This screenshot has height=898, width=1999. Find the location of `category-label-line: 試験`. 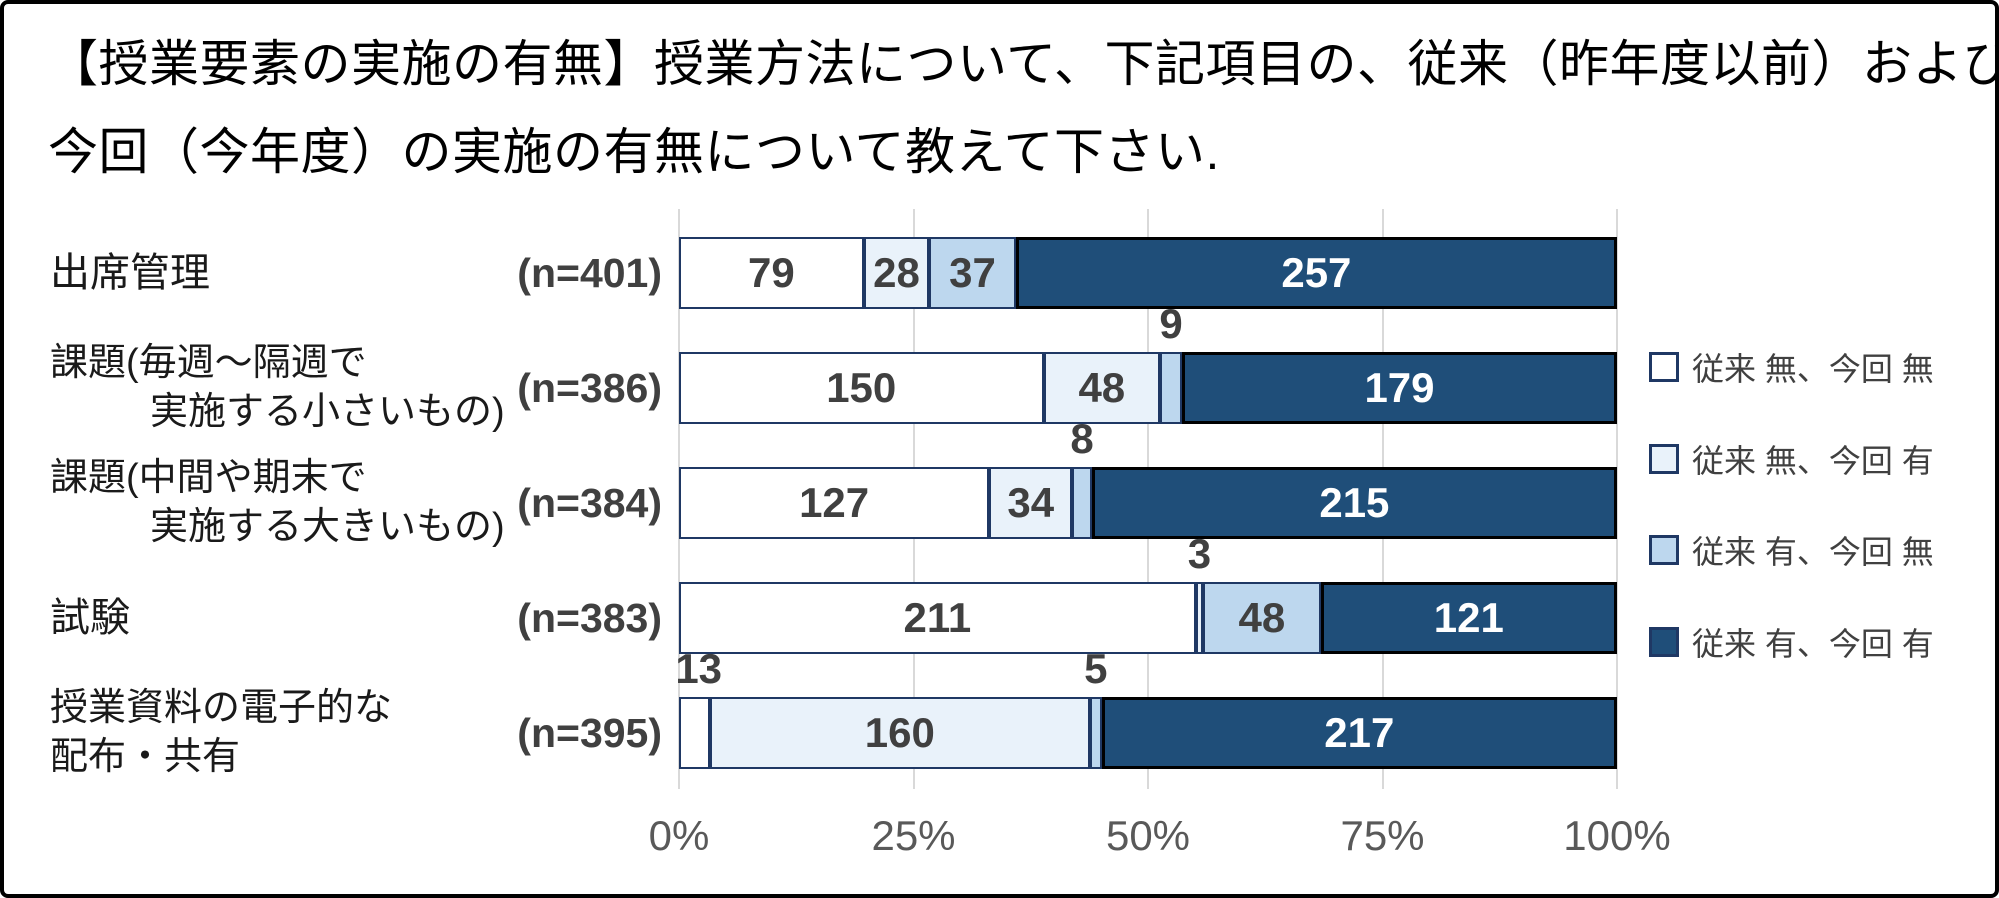

category-label-line: 試験 is located at coordinates (90, 617).